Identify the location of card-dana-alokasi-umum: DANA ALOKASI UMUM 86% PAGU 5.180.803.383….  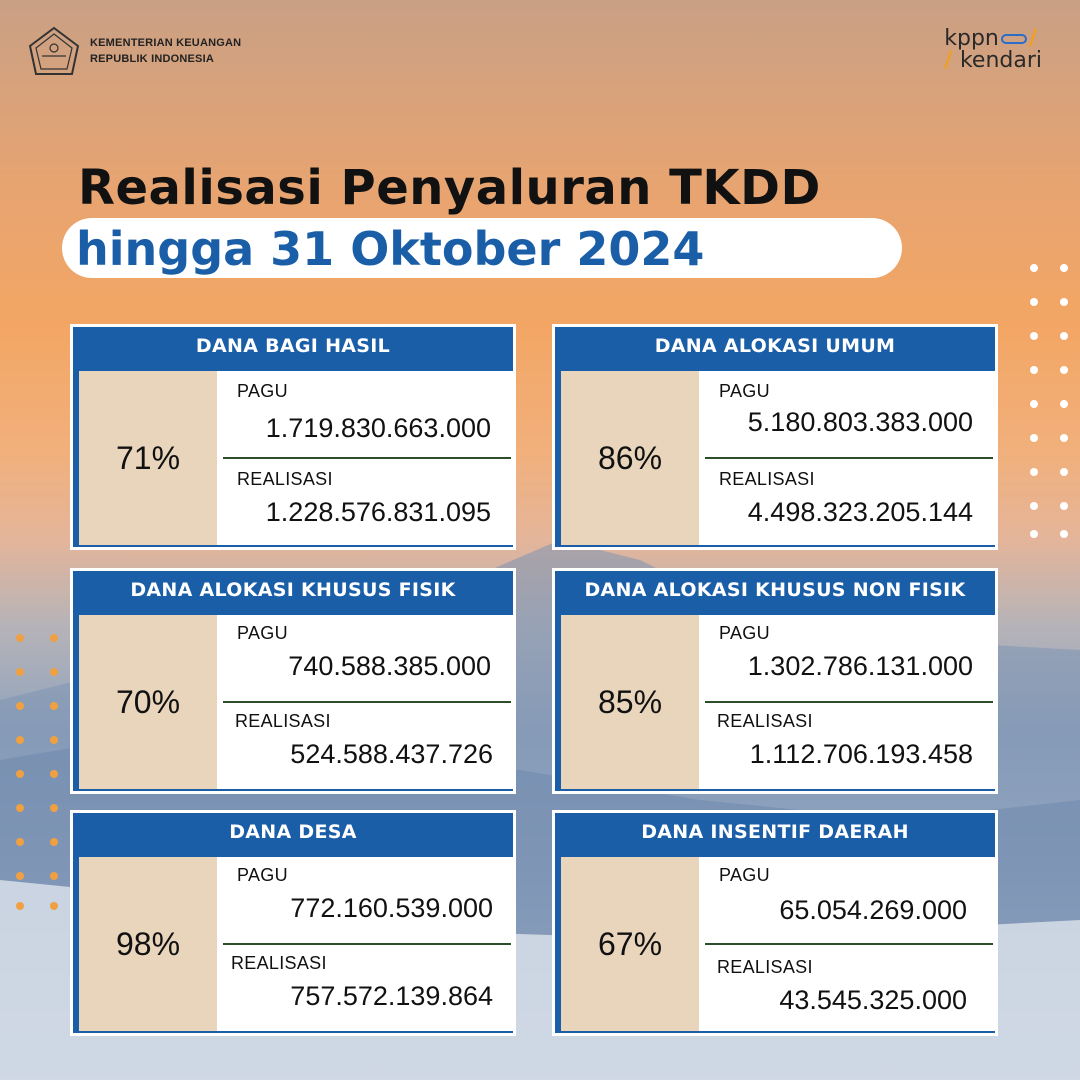
(775, 437).